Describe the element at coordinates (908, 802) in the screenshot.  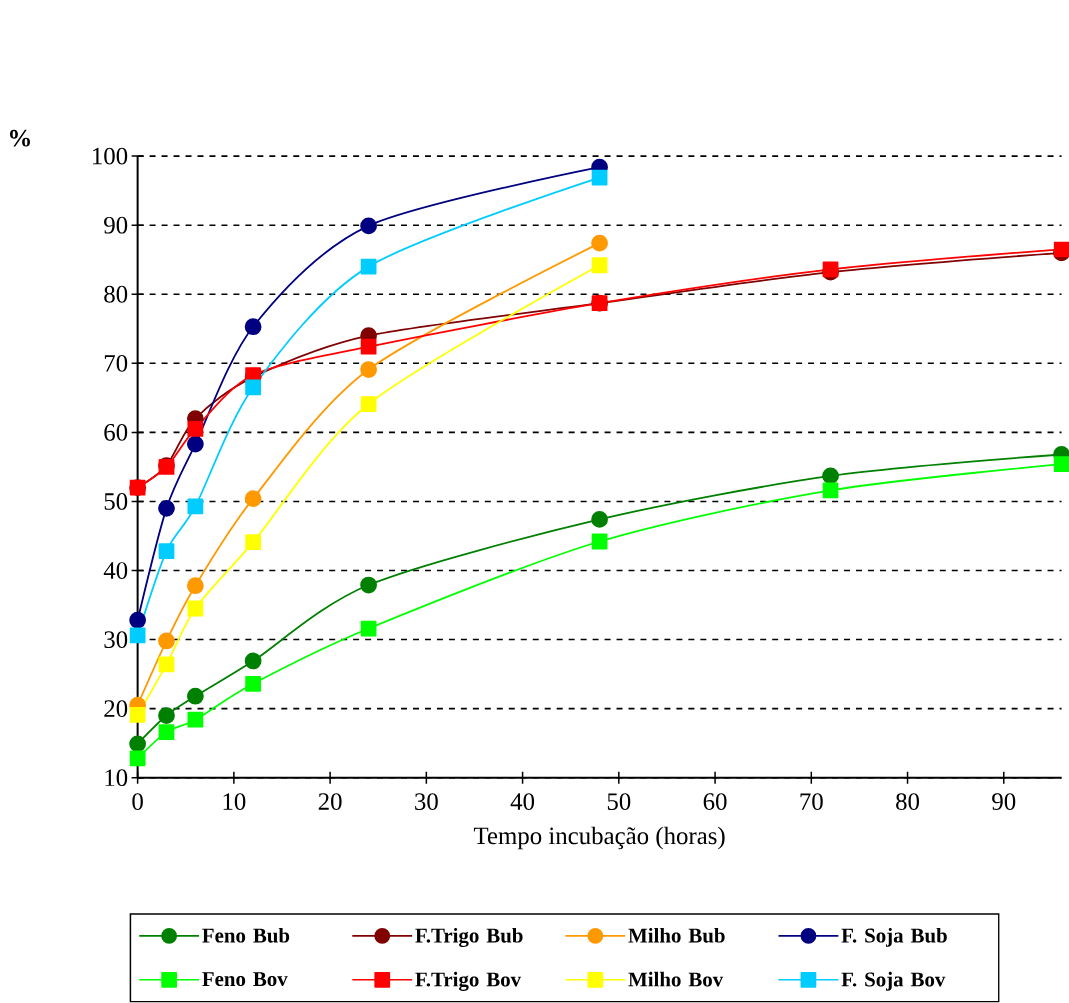
I see `x-tick-label: 80` at that location.